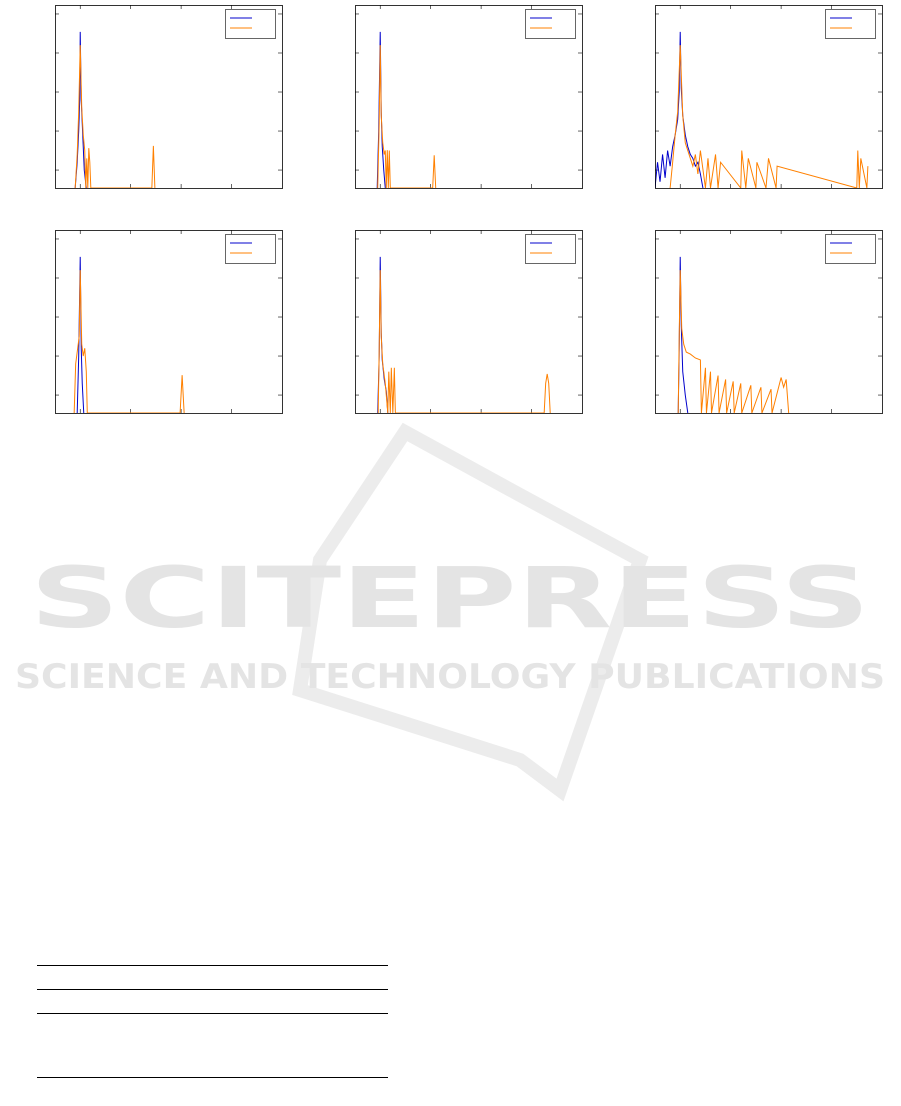 Image resolution: width=901 pixels, height=1106 pixels. I want to click on watermark-title: SCITEPRESS, so click(450, 598).